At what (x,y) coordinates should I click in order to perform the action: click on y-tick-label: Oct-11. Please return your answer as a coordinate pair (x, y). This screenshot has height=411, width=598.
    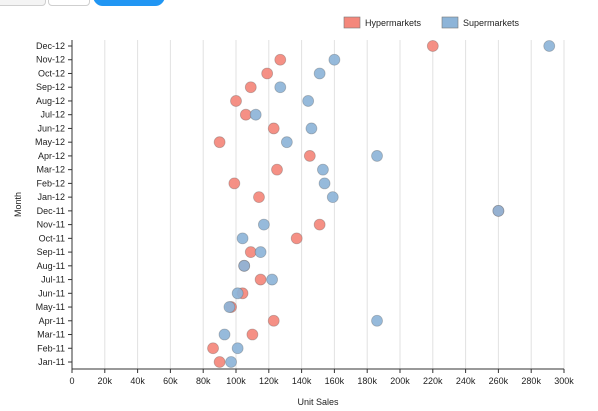
    Looking at the image, I should click on (52, 238).